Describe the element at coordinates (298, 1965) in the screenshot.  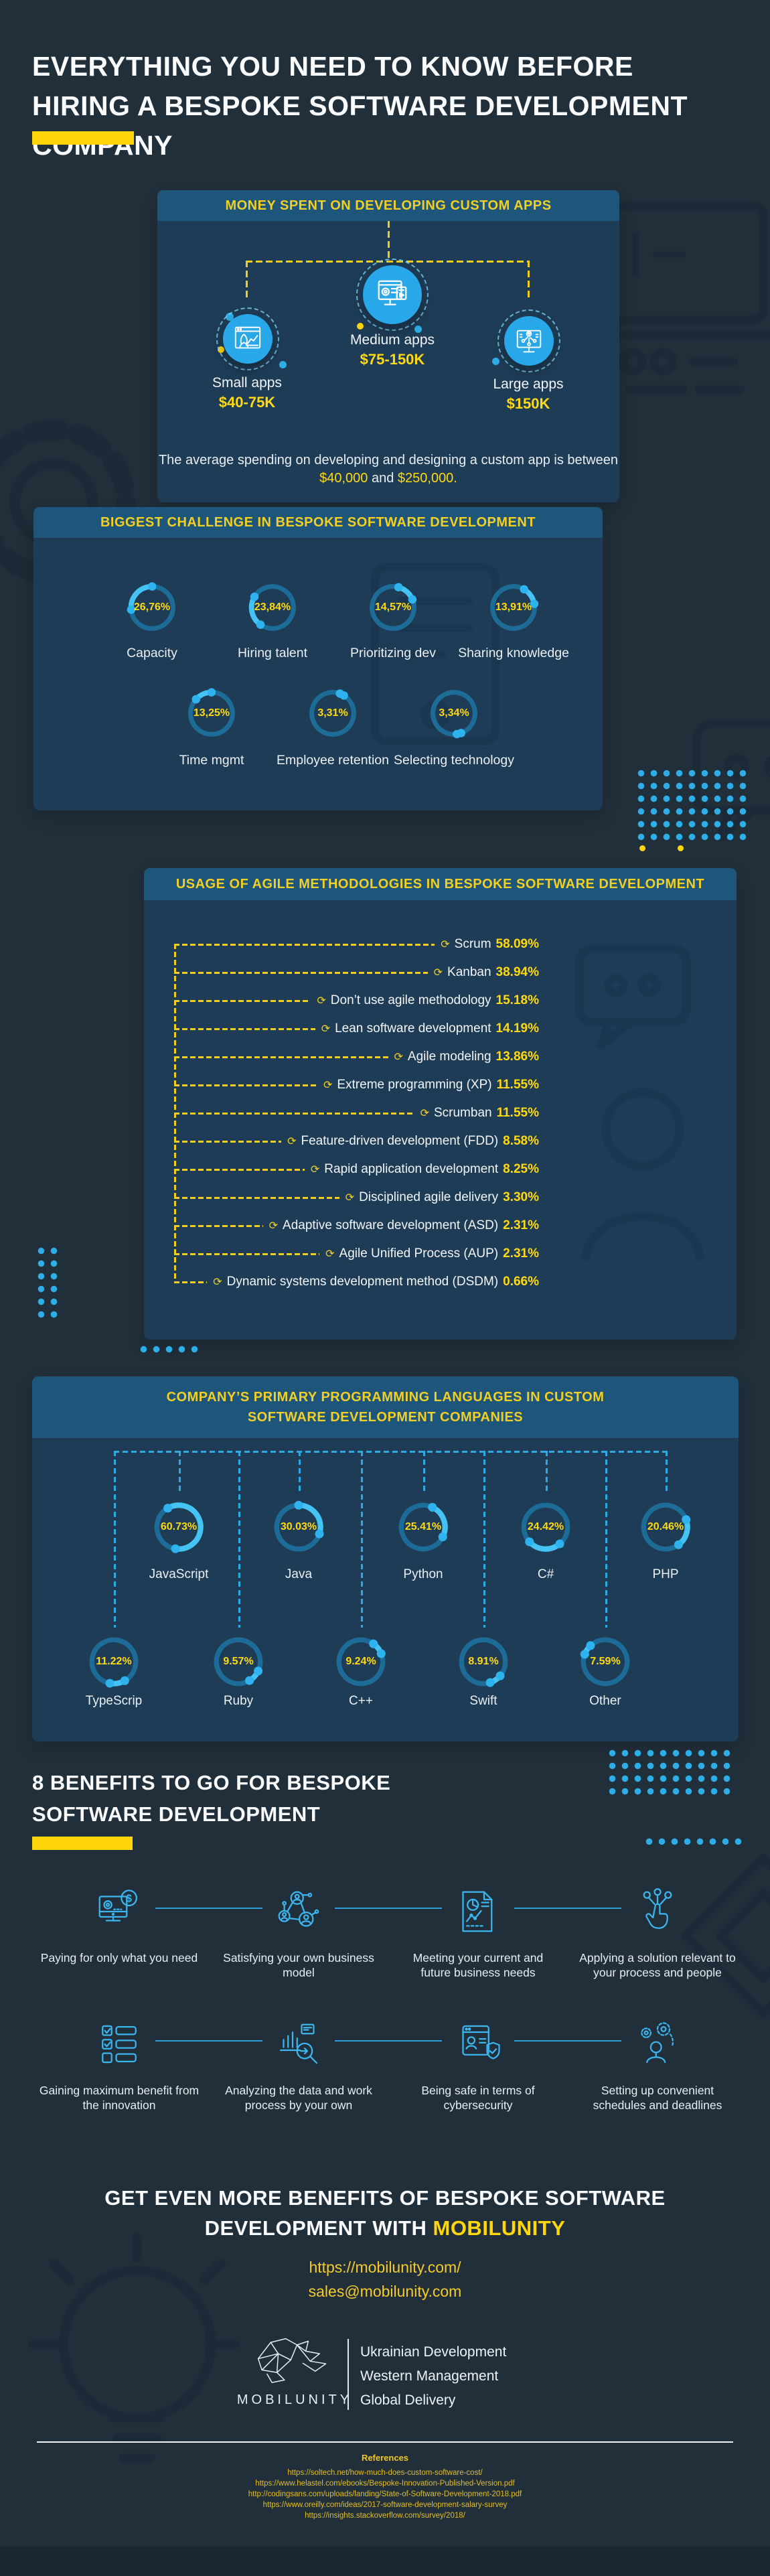
I see `benefit-label: Satisfying your own business model` at that location.